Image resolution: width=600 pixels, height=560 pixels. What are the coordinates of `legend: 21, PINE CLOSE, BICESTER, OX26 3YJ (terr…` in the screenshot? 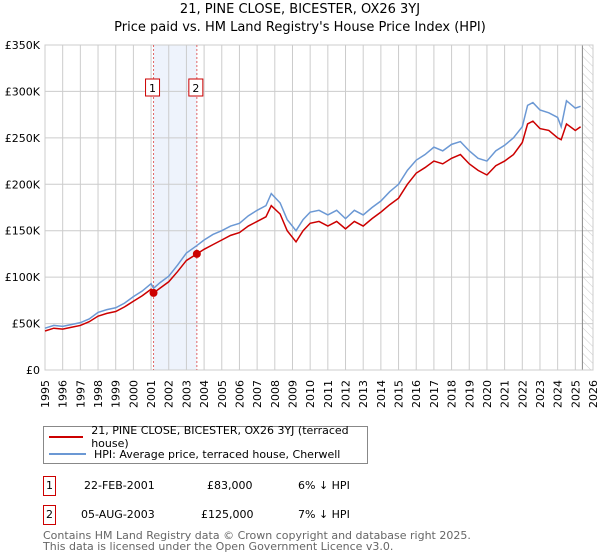 It's located at (205, 444).